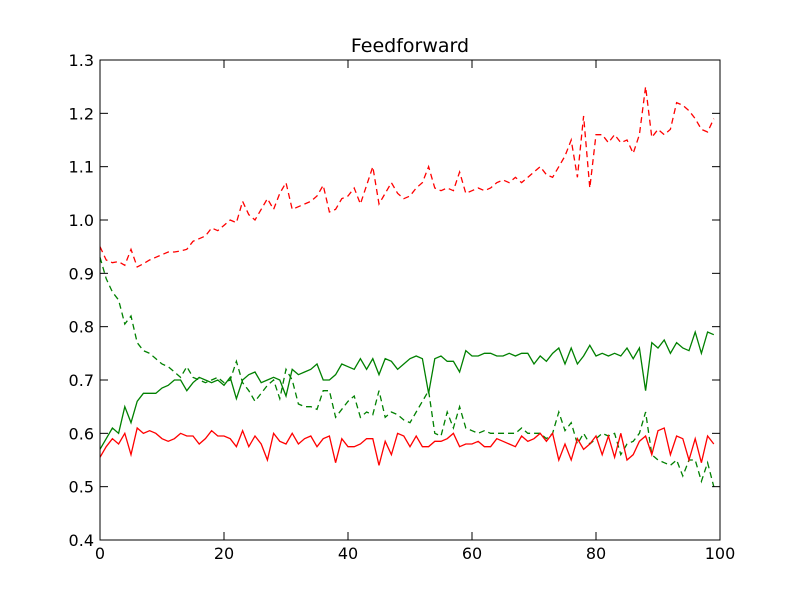 The width and height of the screenshot is (800, 600). What do you see at coordinates (410, 46) in the screenshot?
I see `chart-title: Feedforward` at bounding box center [410, 46].